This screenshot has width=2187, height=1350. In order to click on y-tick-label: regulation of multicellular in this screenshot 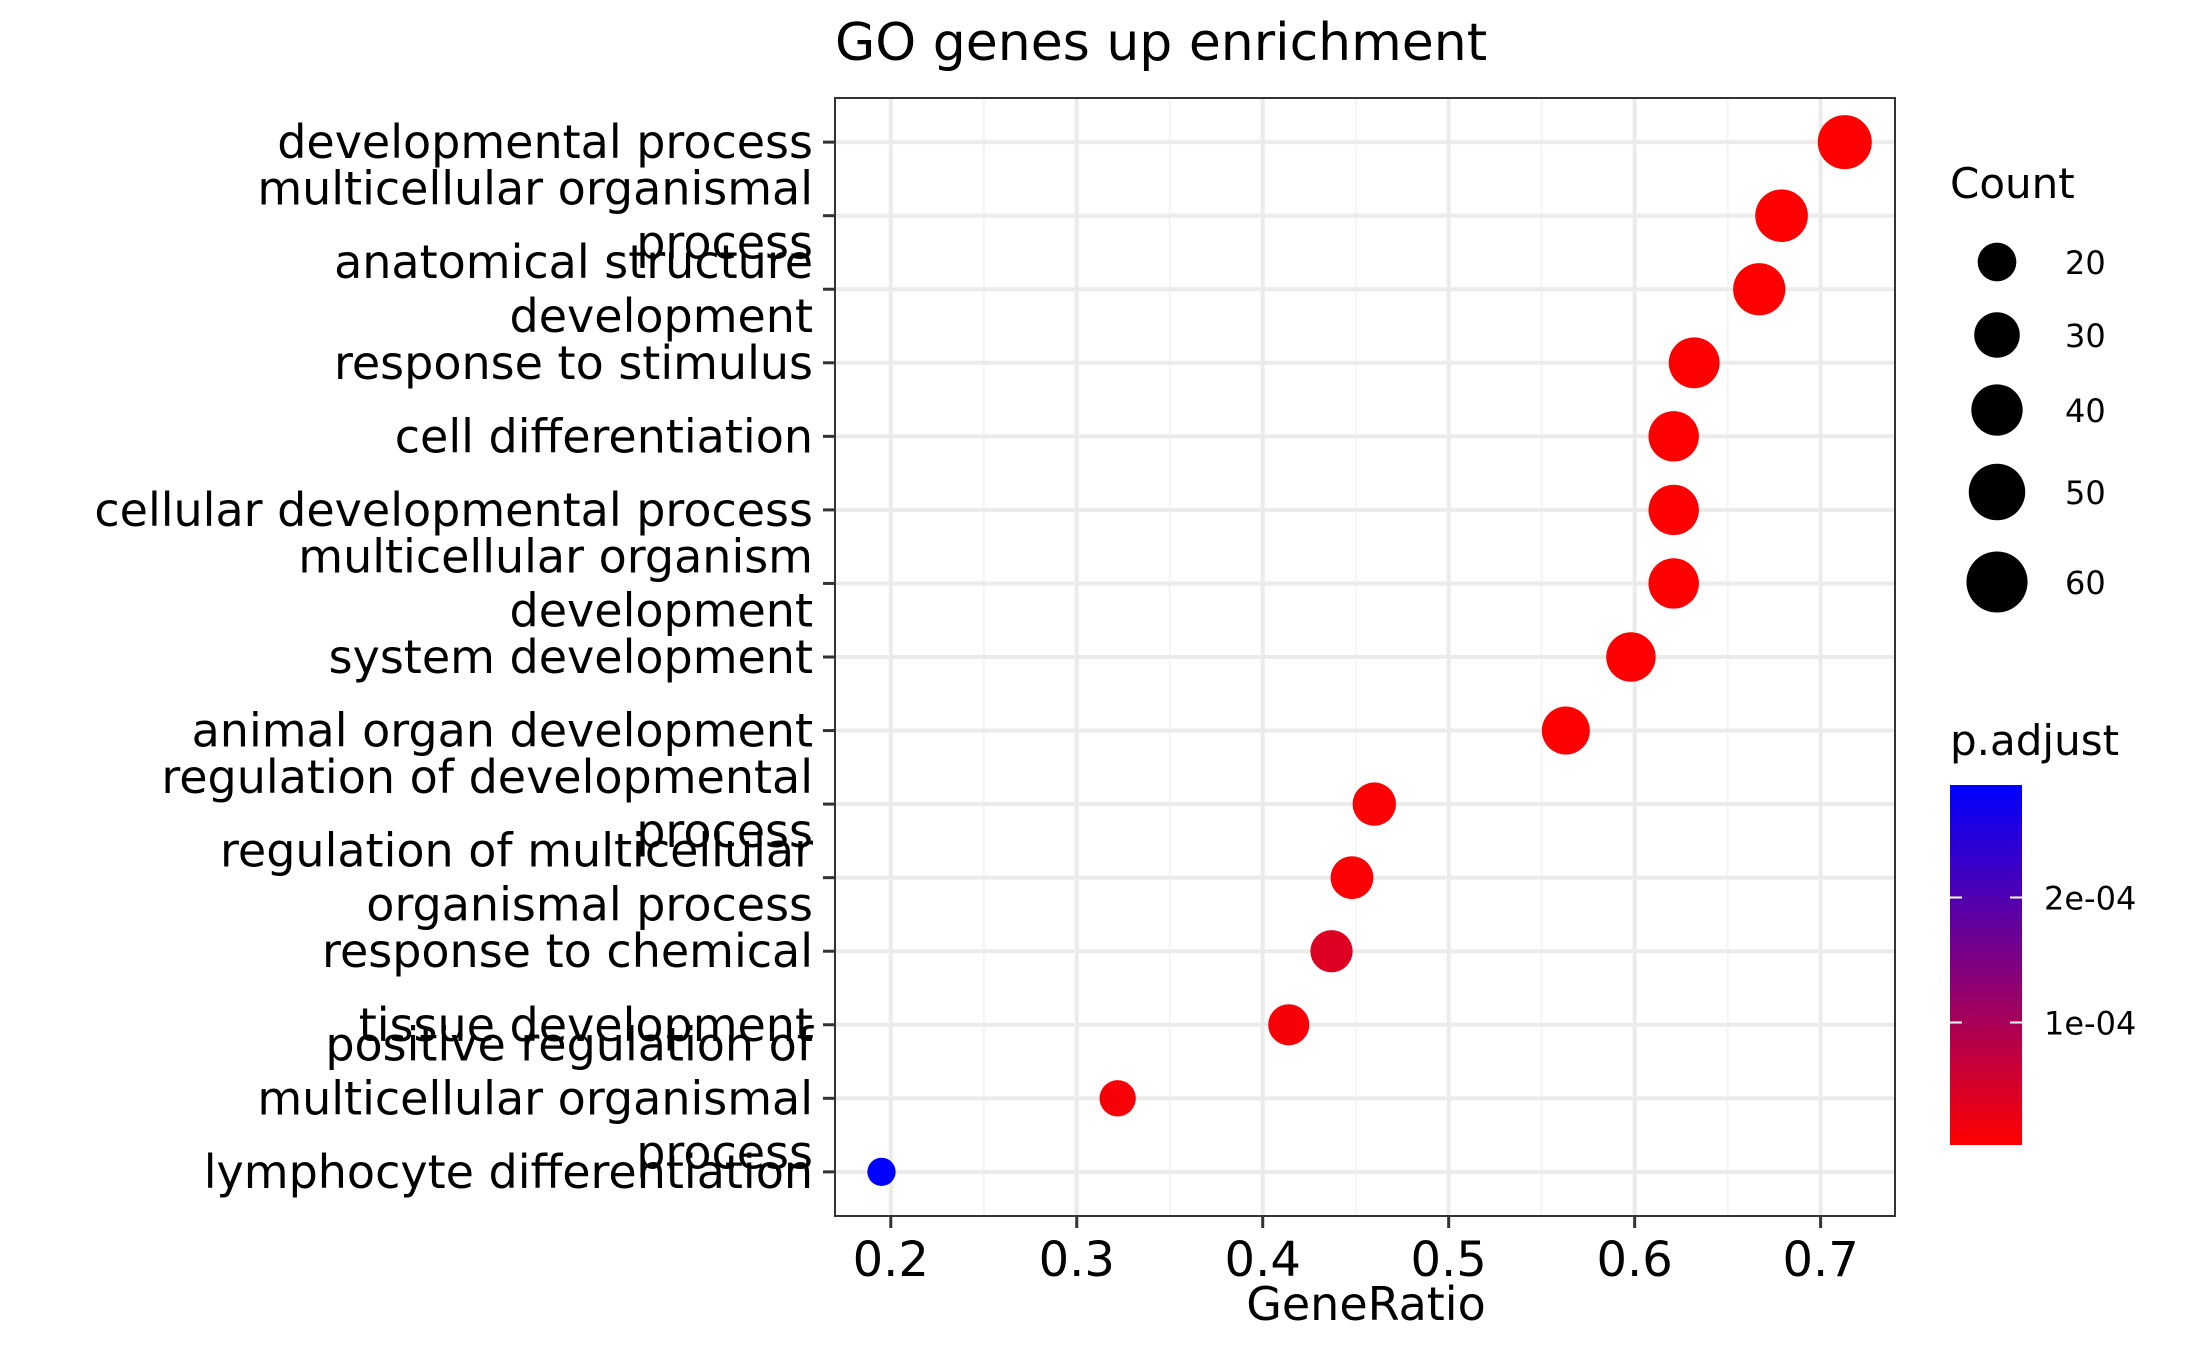, I will do `click(516, 851)`.